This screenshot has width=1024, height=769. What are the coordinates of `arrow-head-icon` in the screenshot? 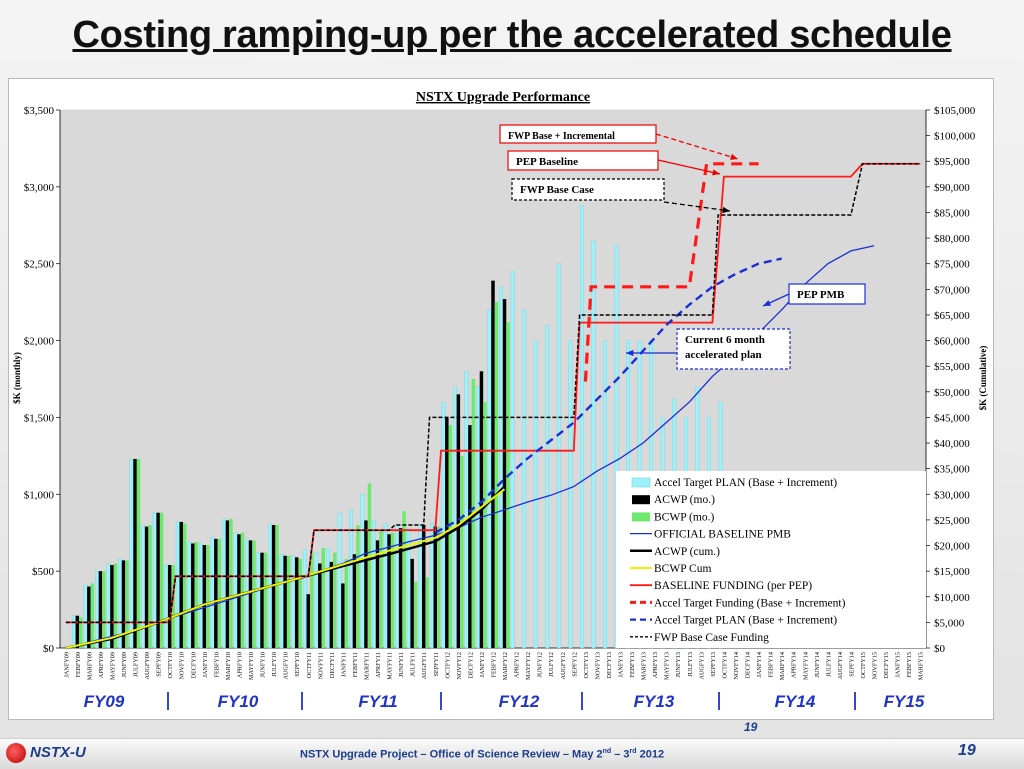 It's located at (630, 353).